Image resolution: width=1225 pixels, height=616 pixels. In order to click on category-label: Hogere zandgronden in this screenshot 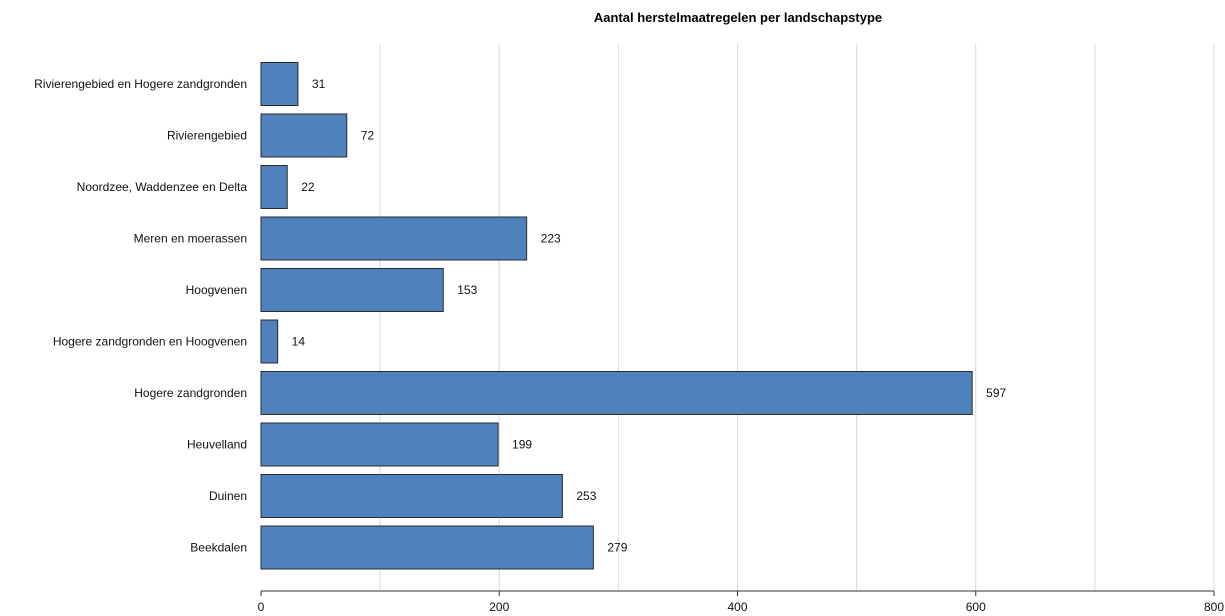, I will do `click(190, 393)`.